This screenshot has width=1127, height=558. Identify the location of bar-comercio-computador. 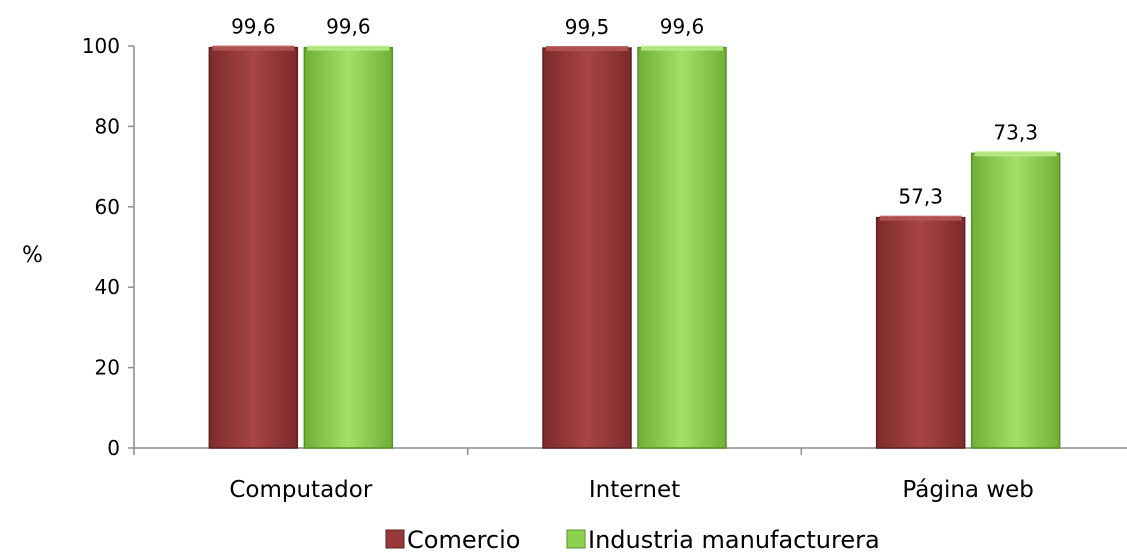
(253, 247).